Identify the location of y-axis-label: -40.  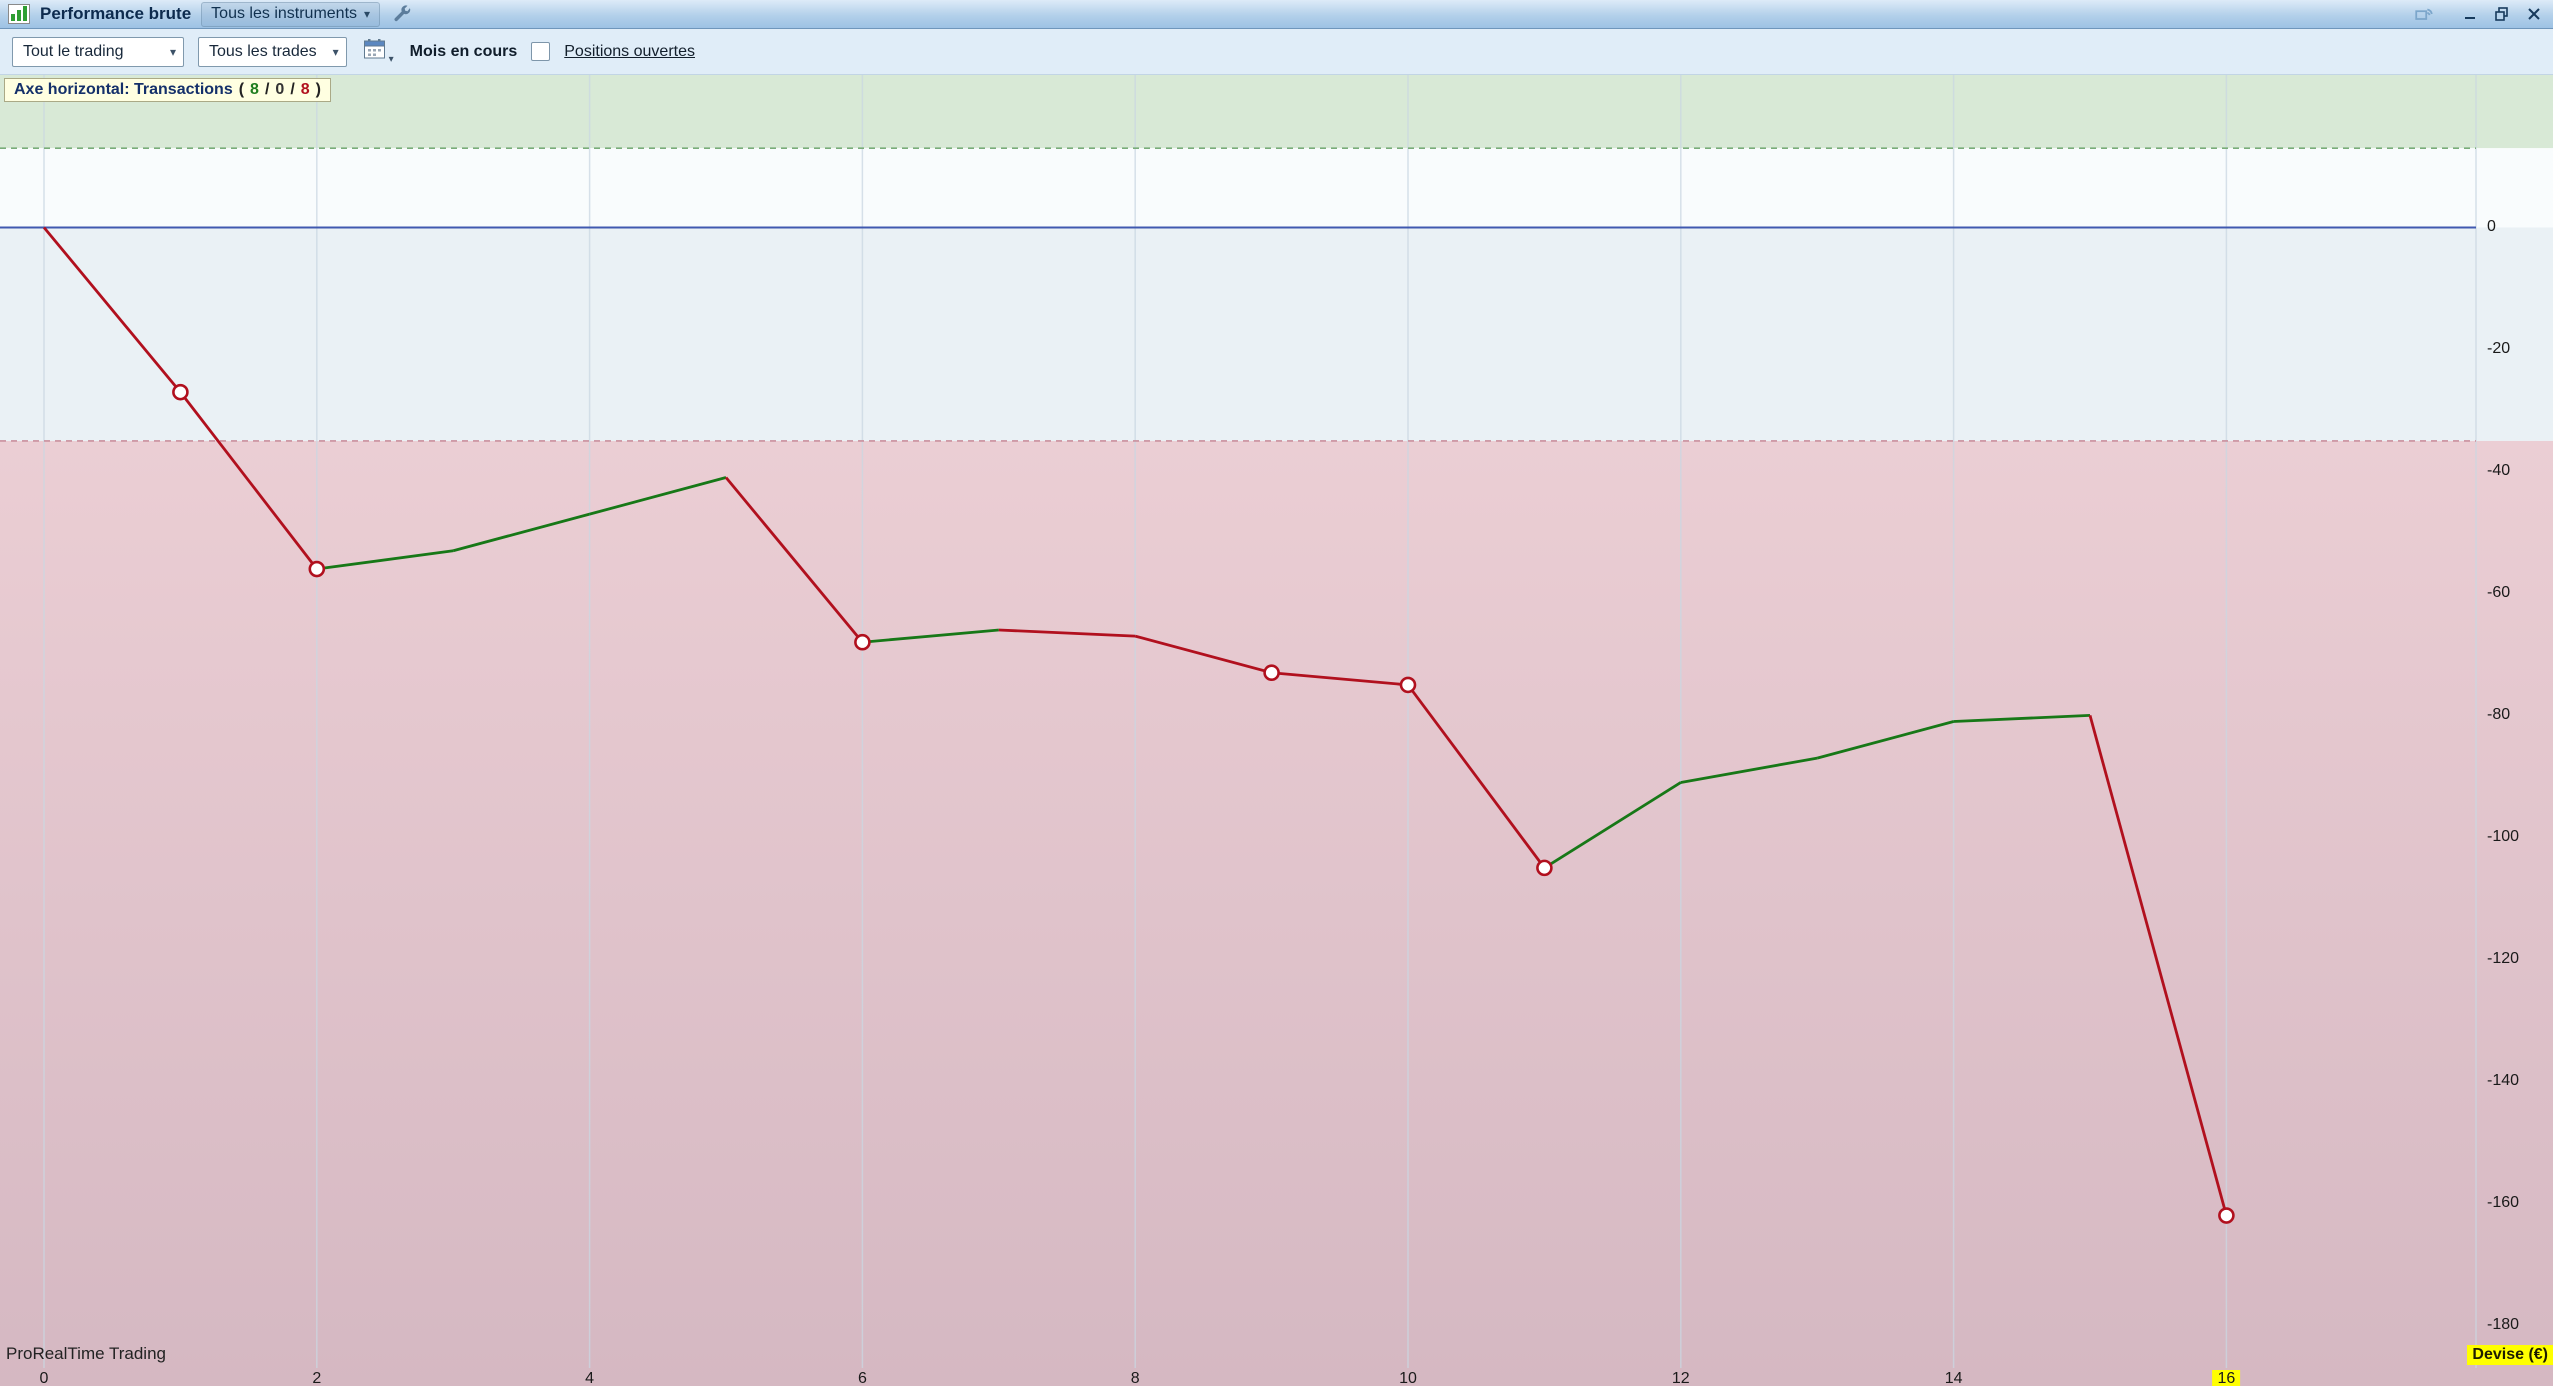
(2499, 471).